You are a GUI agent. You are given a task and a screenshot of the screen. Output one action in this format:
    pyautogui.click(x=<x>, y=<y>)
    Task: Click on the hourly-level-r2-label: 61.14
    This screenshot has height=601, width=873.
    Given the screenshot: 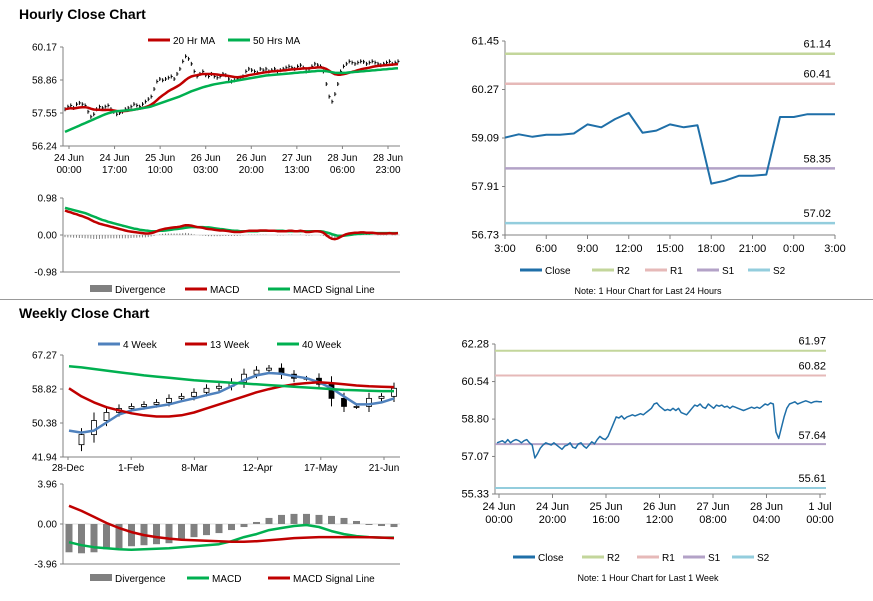 What is the action you would take?
    pyautogui.click(x=817, y=45)
    